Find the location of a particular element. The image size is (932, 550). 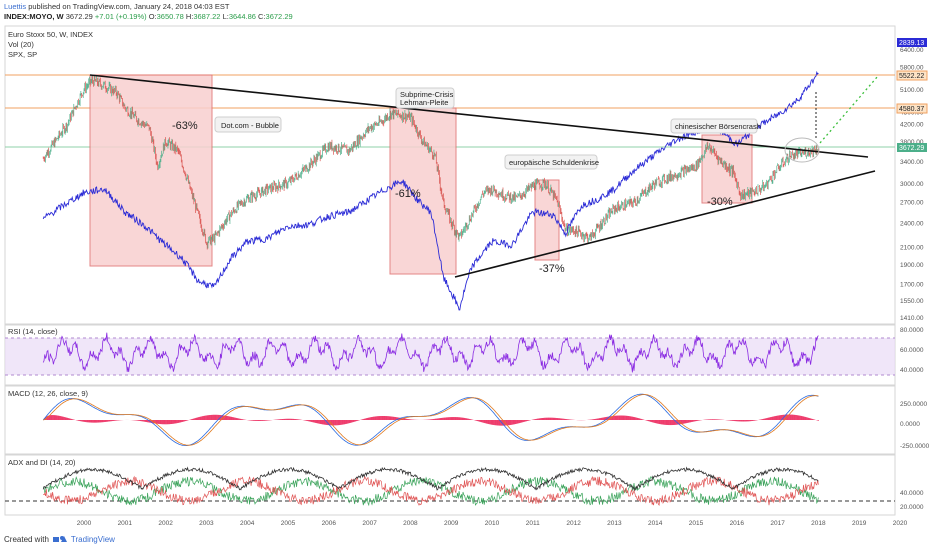

x-tick-2014: 2014 is located at coordinates (655, 523).